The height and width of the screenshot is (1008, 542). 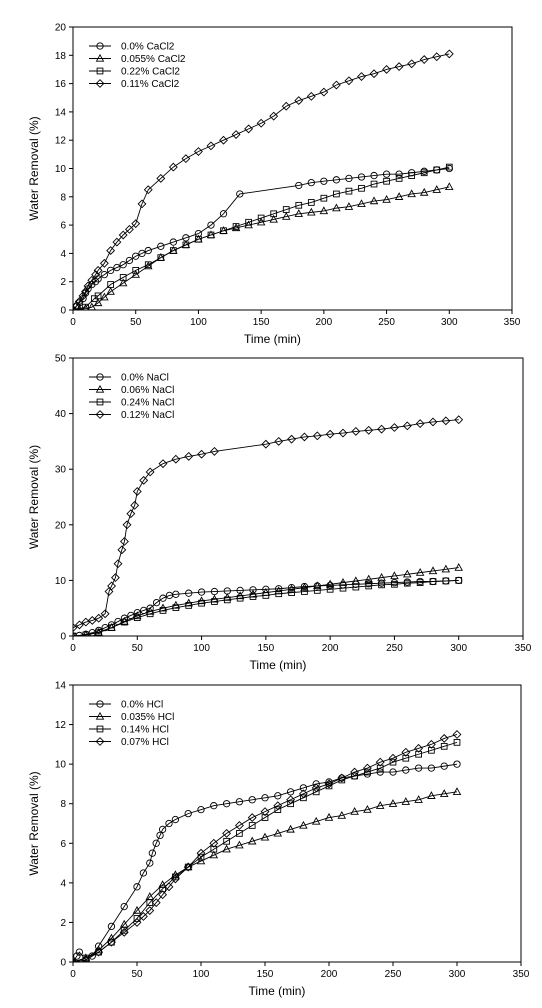 What do you see at coordinates (272, 339) in the screenshot?
I see `x-axis-title: Time (min)` at bounding box center [272, 339].